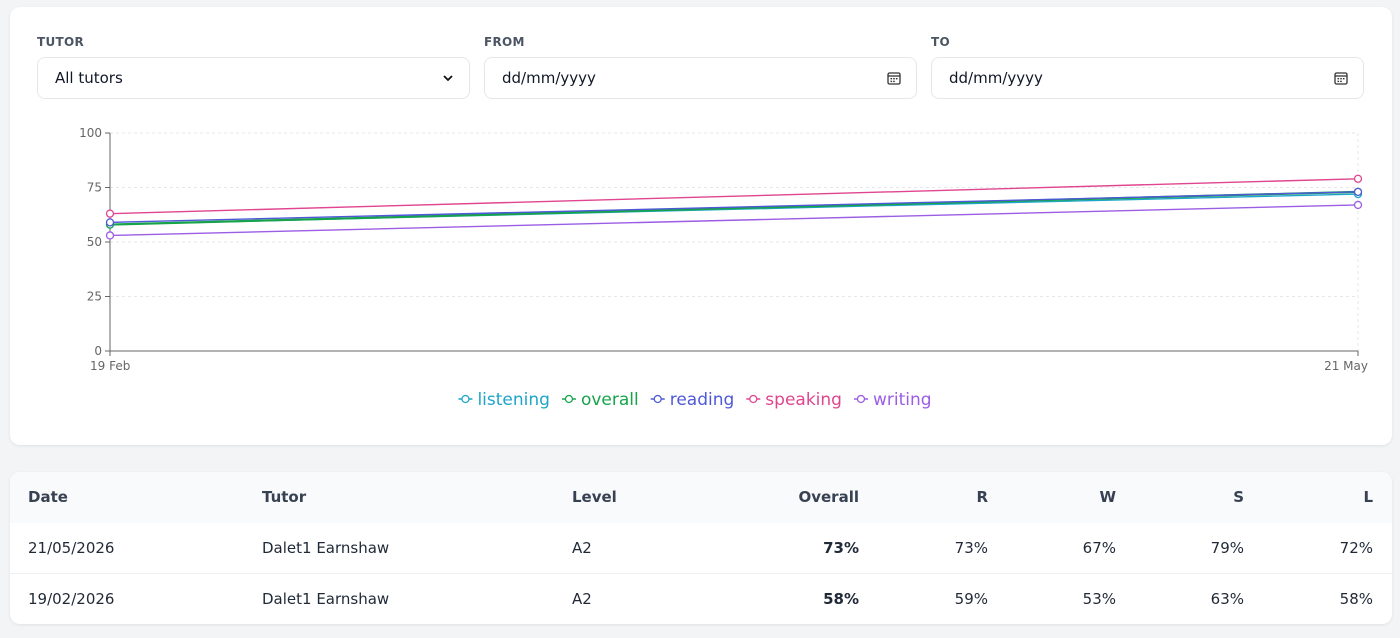 Image resolution: width=1400 pixels, height=638 pixels. Describe the element at coordinates (513, 400) in the screenshot. I see `legend-label: listening` at that location.